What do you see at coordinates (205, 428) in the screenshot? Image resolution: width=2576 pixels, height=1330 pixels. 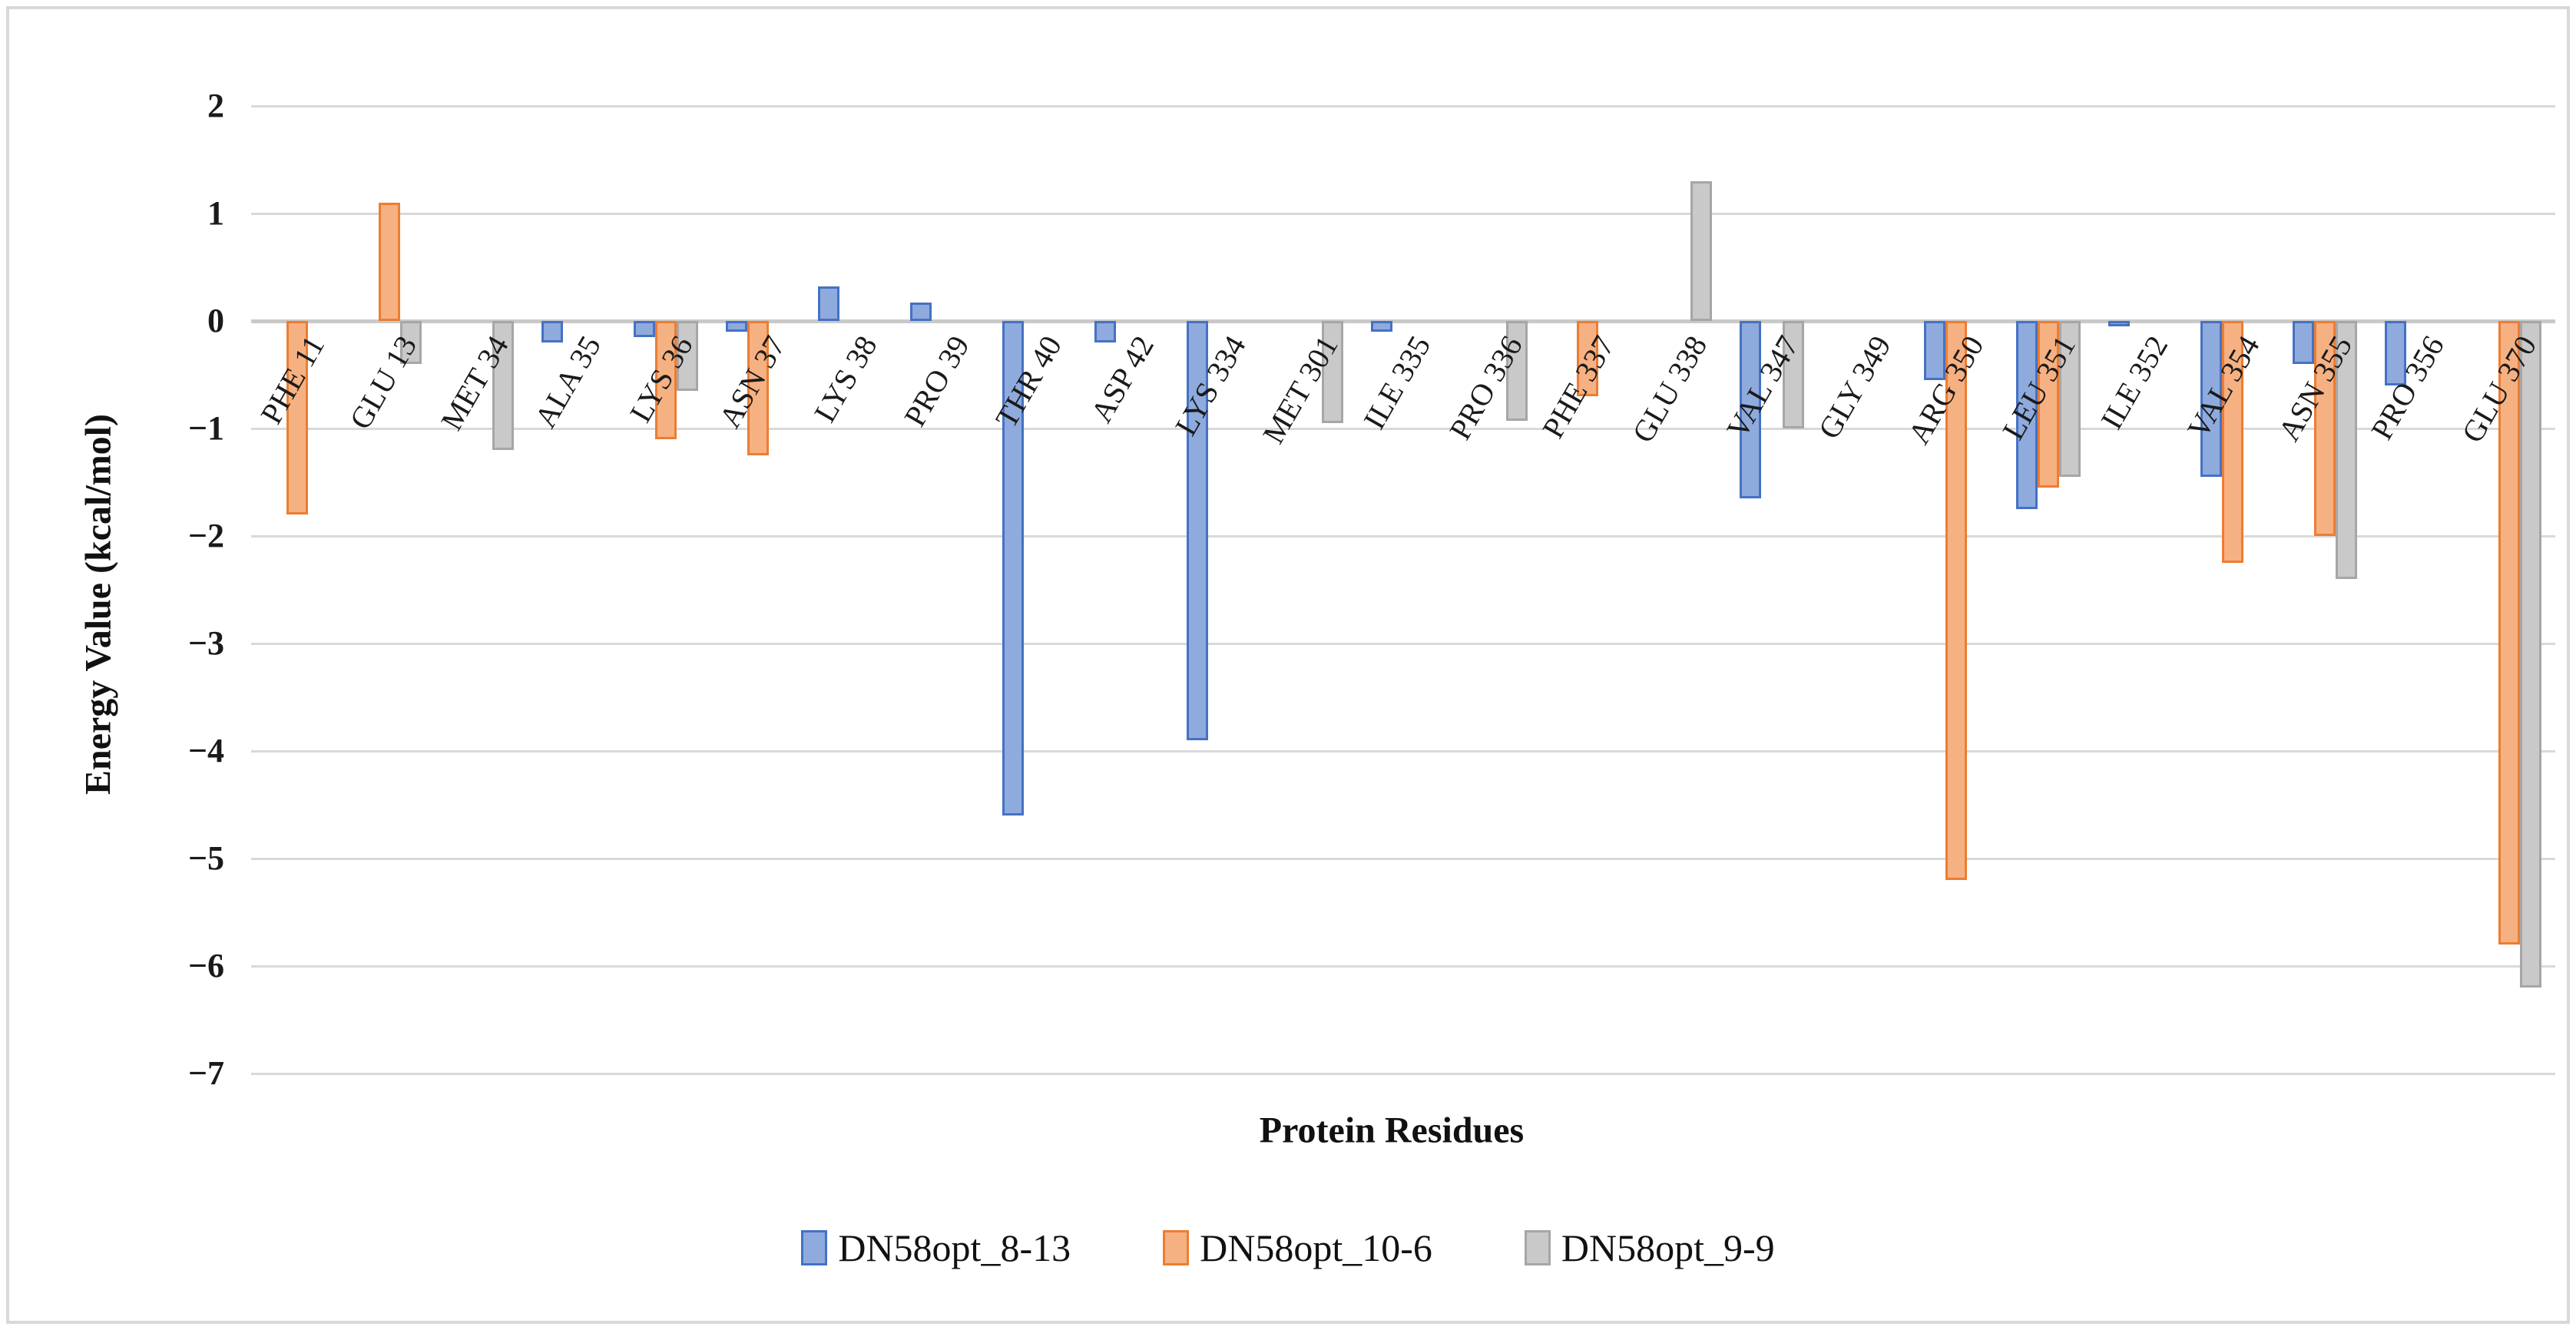 I see `y-tick-label: −1` at bounding box center [205, 428].